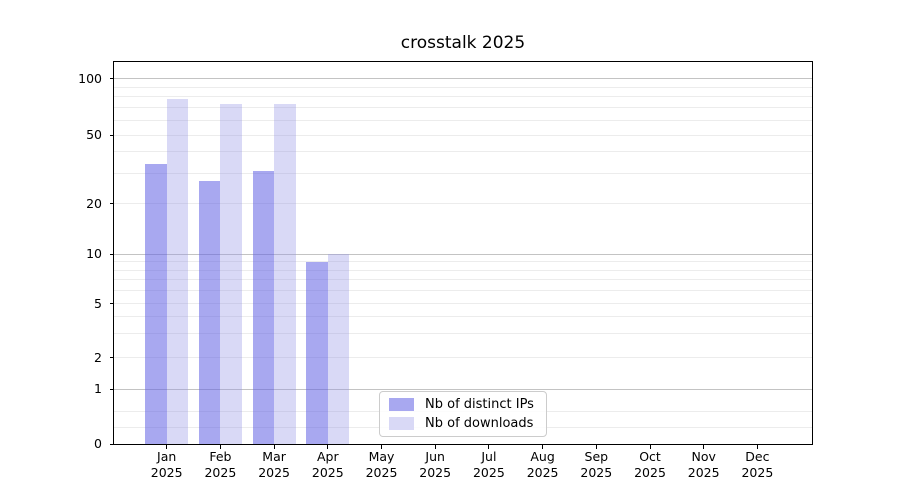 This screenshot has height=500, width=900. Describe the element at coordinates (479, 404) in the screenshot. I see `legend-label-distinct-ips: Nb of distinct IPs` at that location.